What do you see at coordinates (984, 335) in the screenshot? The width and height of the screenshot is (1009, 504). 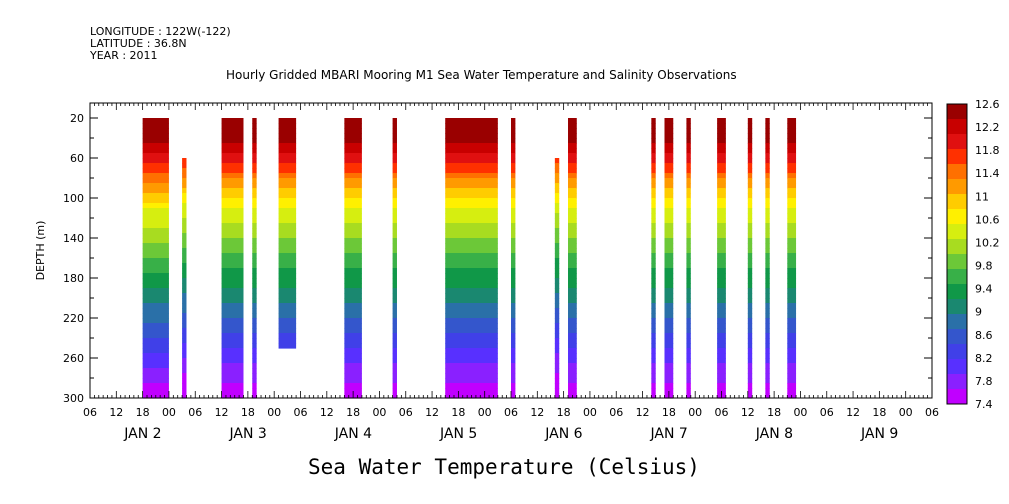 I see `colorbar-label: 8.6` at bounding box center [984, 335].